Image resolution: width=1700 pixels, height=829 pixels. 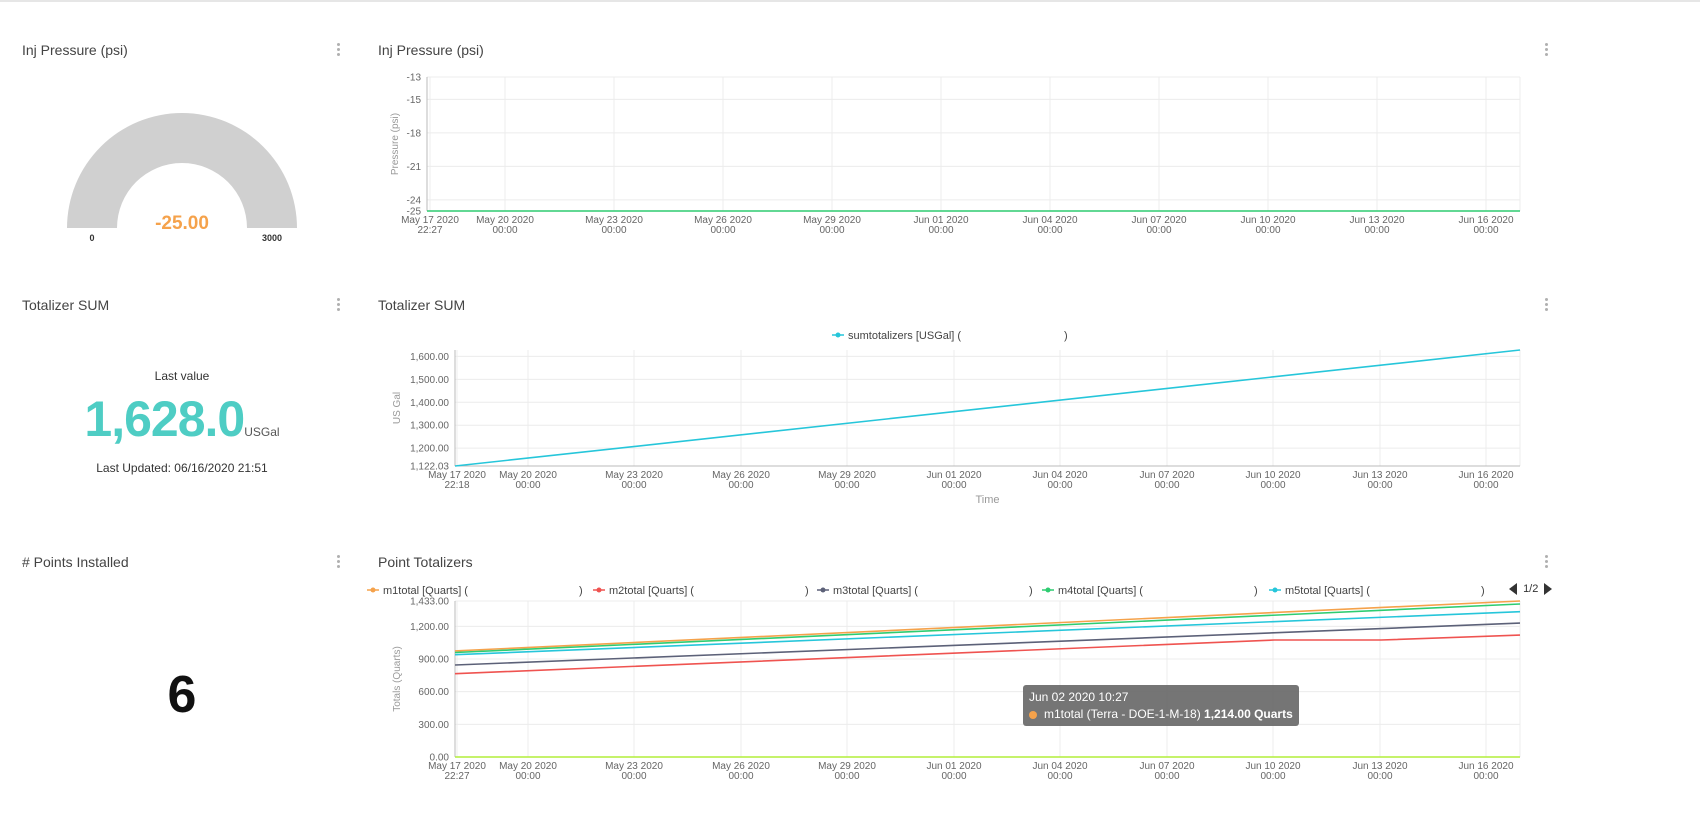 I want to click on gauge-track, so click(x=182, y=170).